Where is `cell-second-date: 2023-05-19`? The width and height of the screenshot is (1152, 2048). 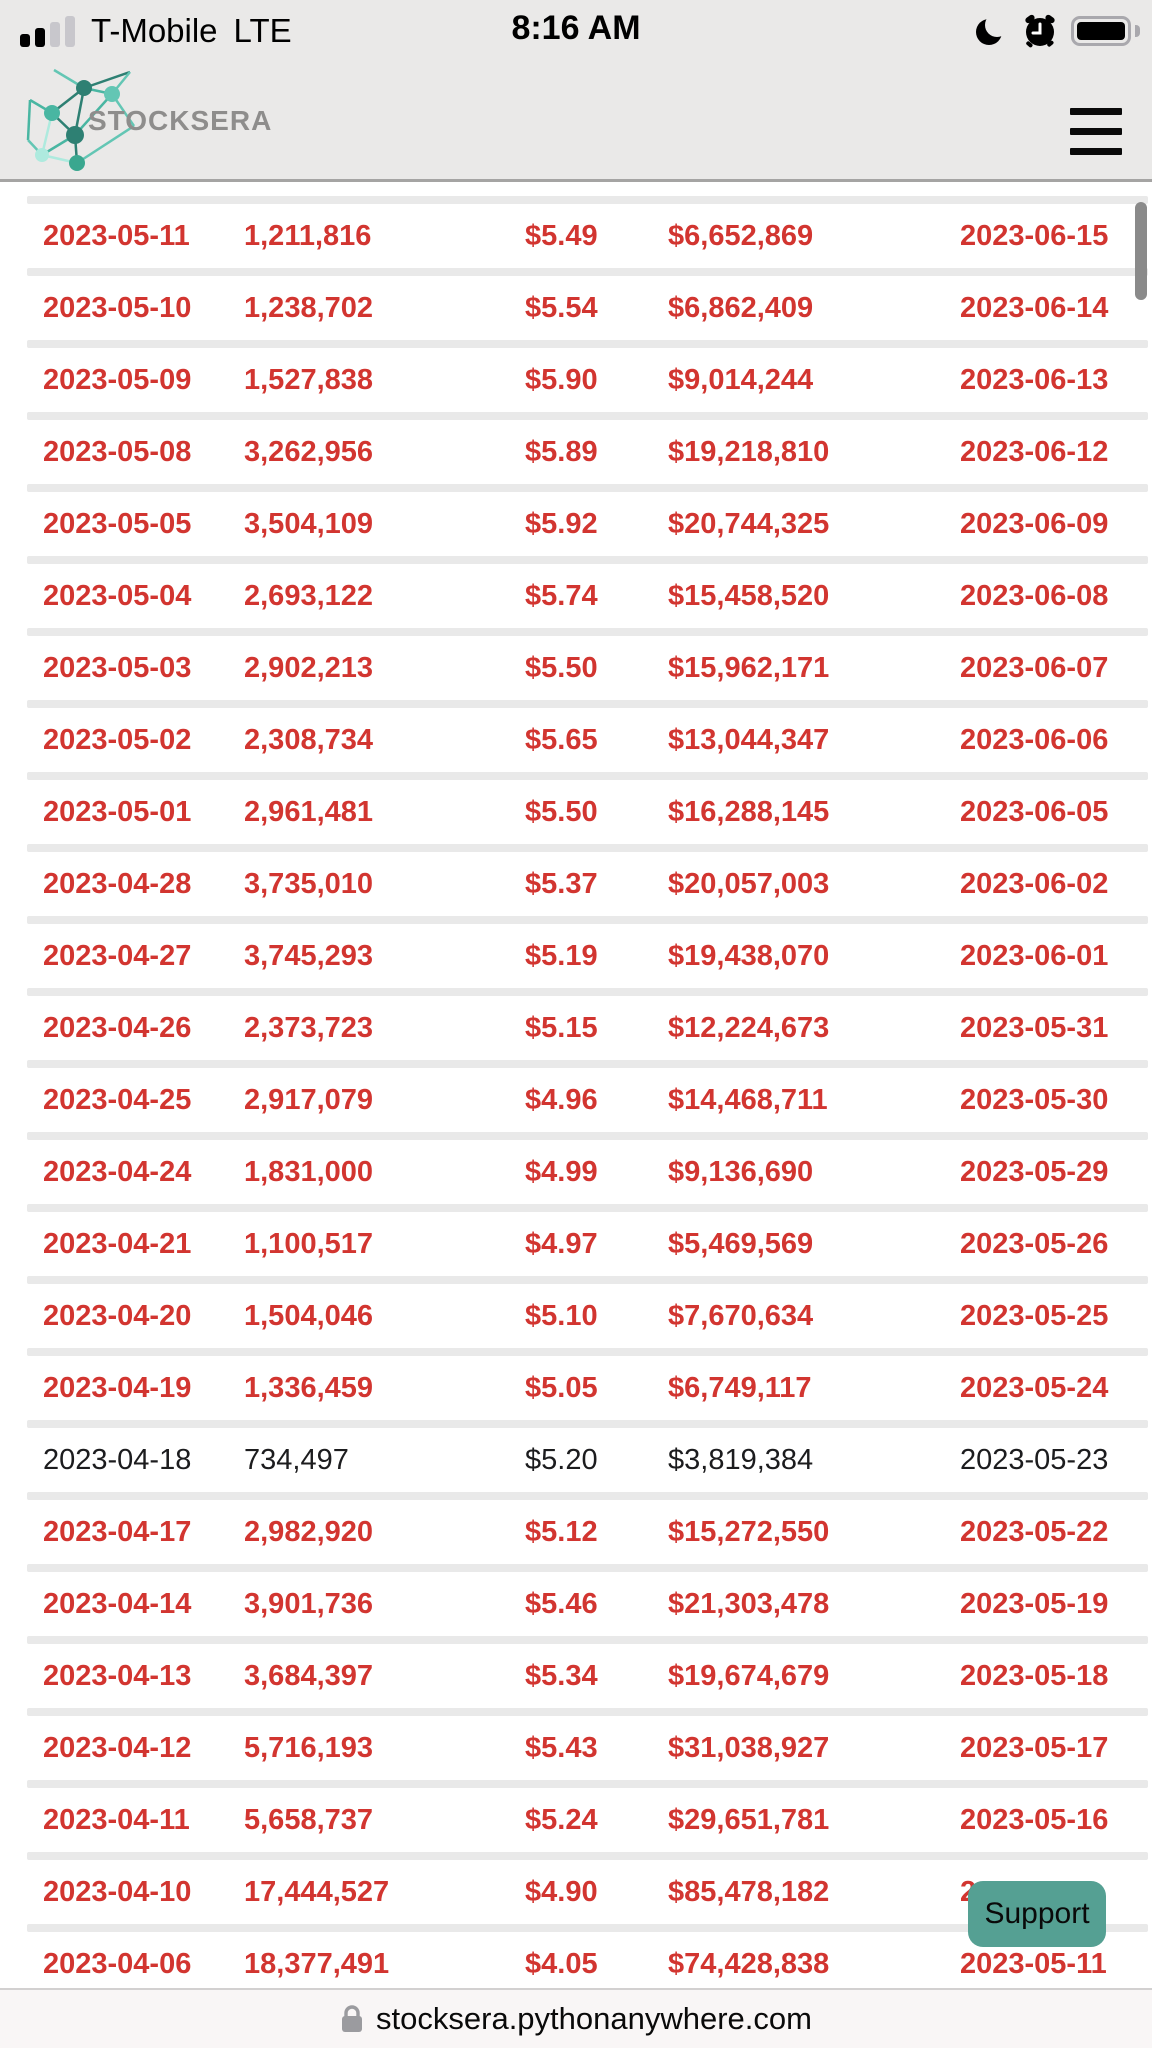 cell-second-date: 2023-05-19 is located at coordinates (1034, 1603).